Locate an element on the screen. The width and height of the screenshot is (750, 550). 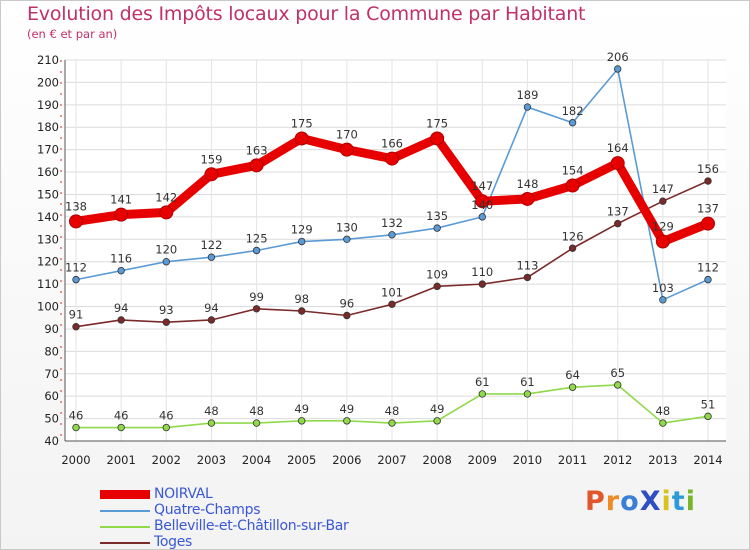
data-label: 156 is located at coordinates (708, 169).